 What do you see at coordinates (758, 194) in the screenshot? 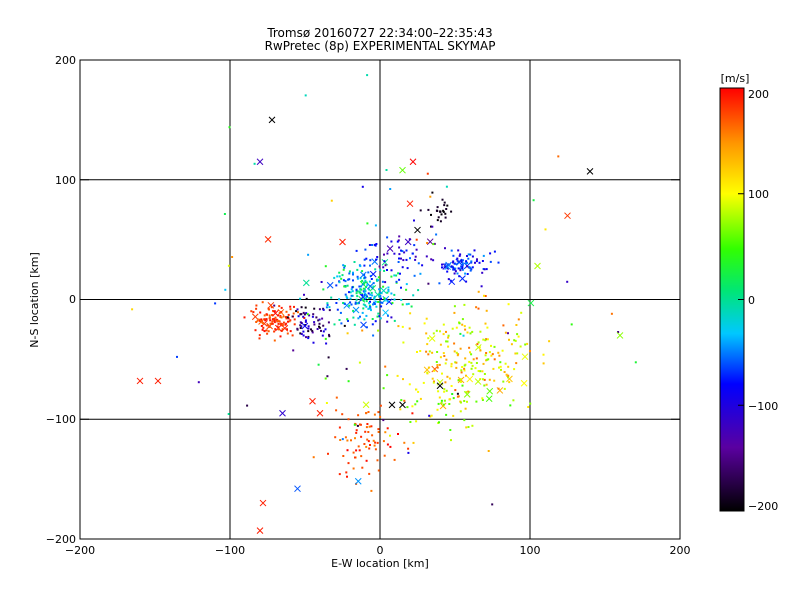
I see `colorbar-tick-label: 100` at bounding box center [758, 194].